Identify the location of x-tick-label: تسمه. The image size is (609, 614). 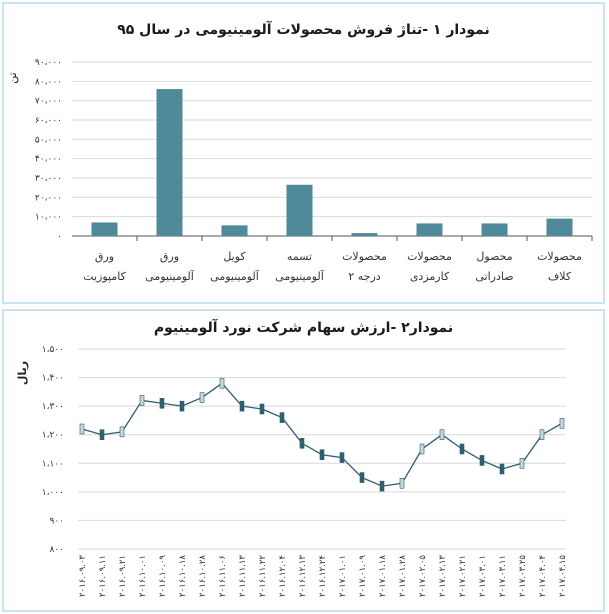
(299, 256).